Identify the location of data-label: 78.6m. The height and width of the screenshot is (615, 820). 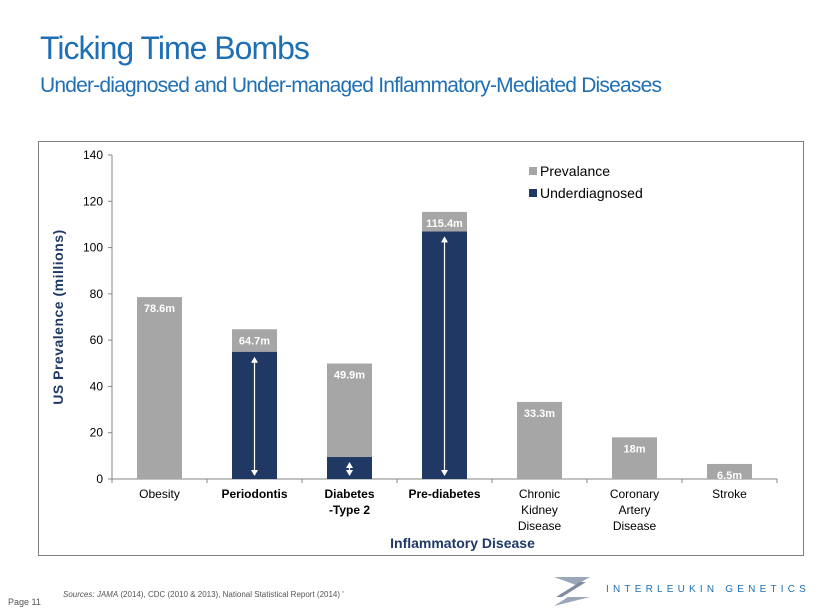
(159, 309).